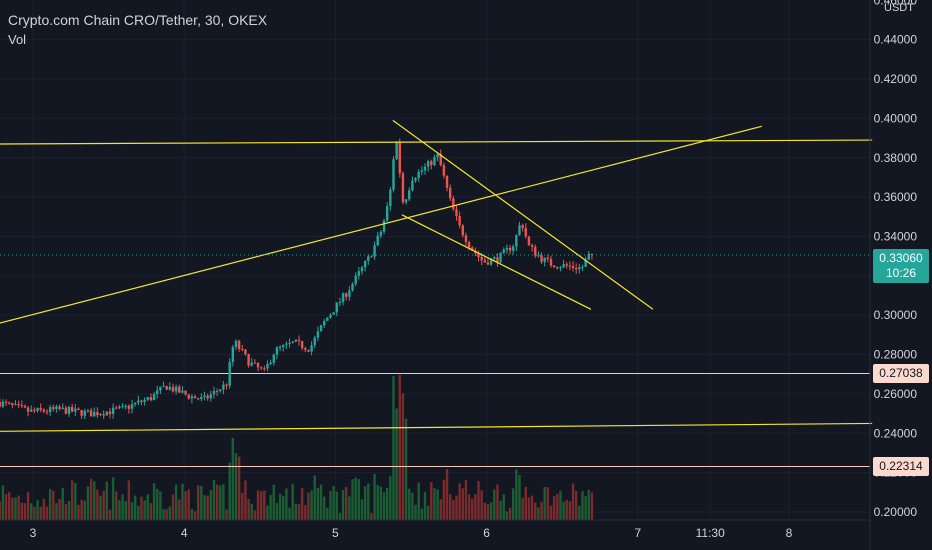 This screenshot has width=932, height=550. I want to click on hline-upper-badge: 0.27038, so click(901, 373).